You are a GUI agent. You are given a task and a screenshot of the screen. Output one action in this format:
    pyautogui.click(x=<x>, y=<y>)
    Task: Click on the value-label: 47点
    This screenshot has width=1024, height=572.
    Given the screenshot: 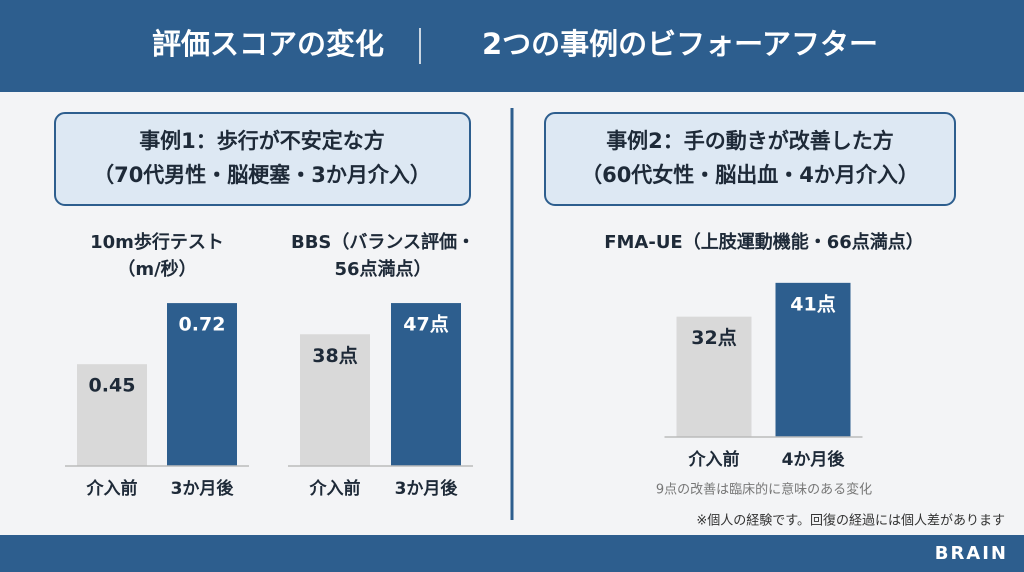 What is the action you would take?
    pyautogui.click(x=425, y=325)
    